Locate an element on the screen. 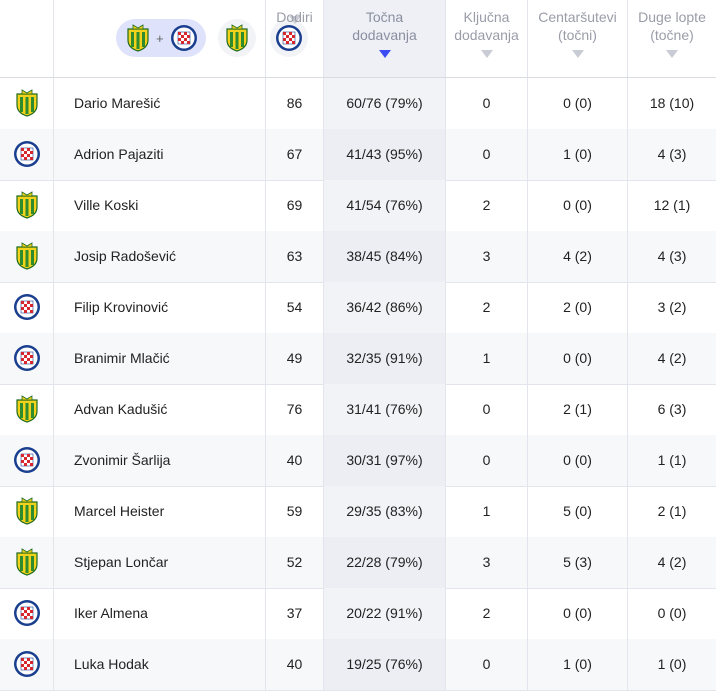 The image size is (716, 691). table-row: Marcel Heister 59 29/35 (83%) 1 5 (0) 2 (1) is located at coordinates (358, 512).